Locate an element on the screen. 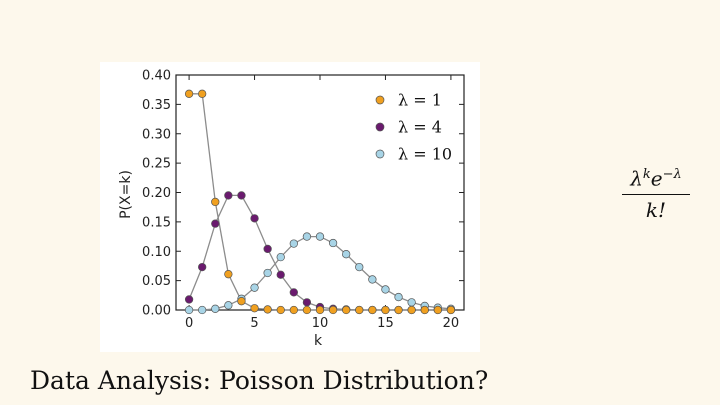 This screenshot has width=720, height=405. formula-lambda: λ is located at coordinates (636, 178).